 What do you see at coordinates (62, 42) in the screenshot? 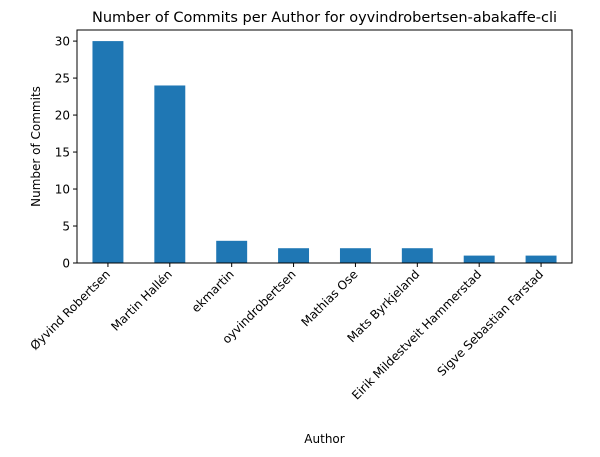
I see `y-tick-label: 30` at bounding box center [62, 42].